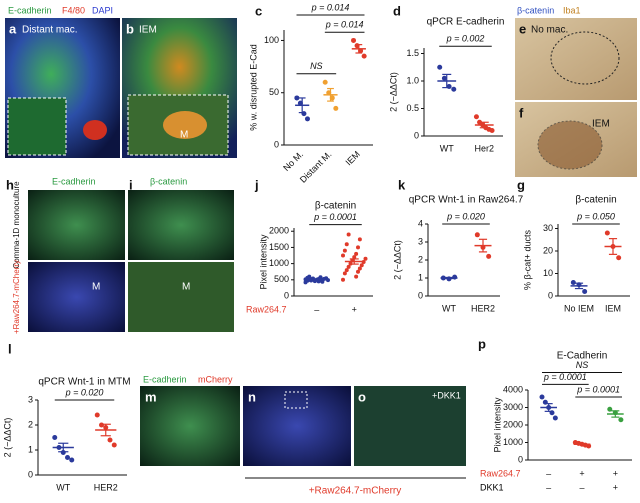  I want to click on x-tick-label: Her2, so click(484, 148).